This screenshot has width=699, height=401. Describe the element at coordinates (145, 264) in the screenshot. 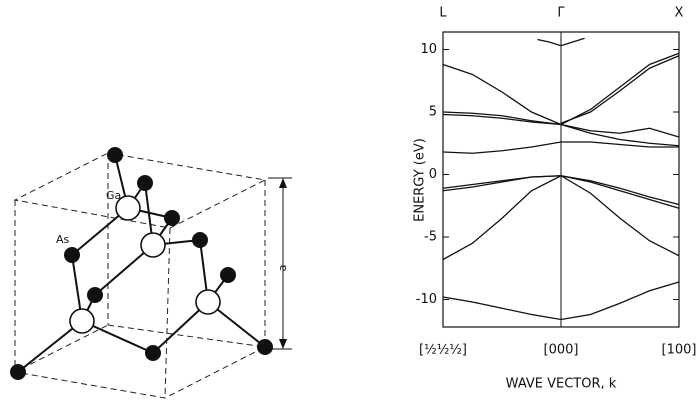

I see `ga-atoms` at that location.